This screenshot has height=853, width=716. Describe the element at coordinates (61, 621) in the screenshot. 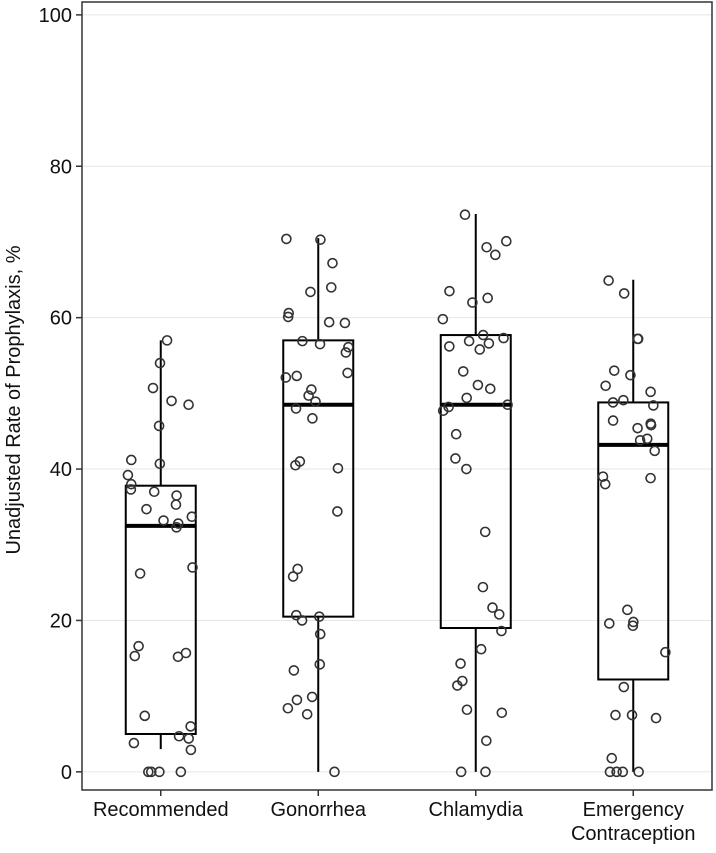

I see `y-tick-label: 20` at that location.